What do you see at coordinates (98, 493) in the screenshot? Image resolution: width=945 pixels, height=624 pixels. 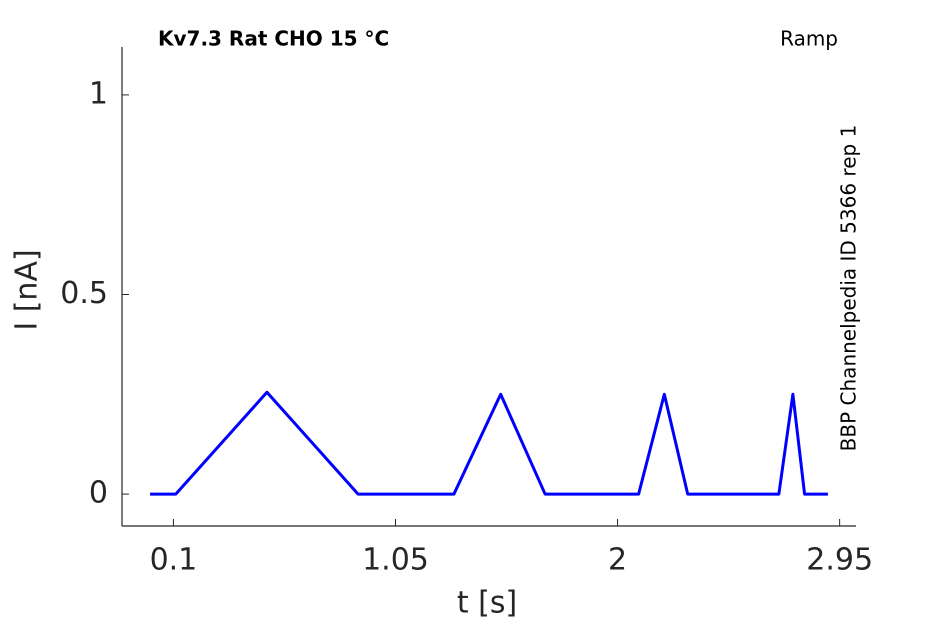 I see `y-tick-label: 0` at bounding box center [98, 493].